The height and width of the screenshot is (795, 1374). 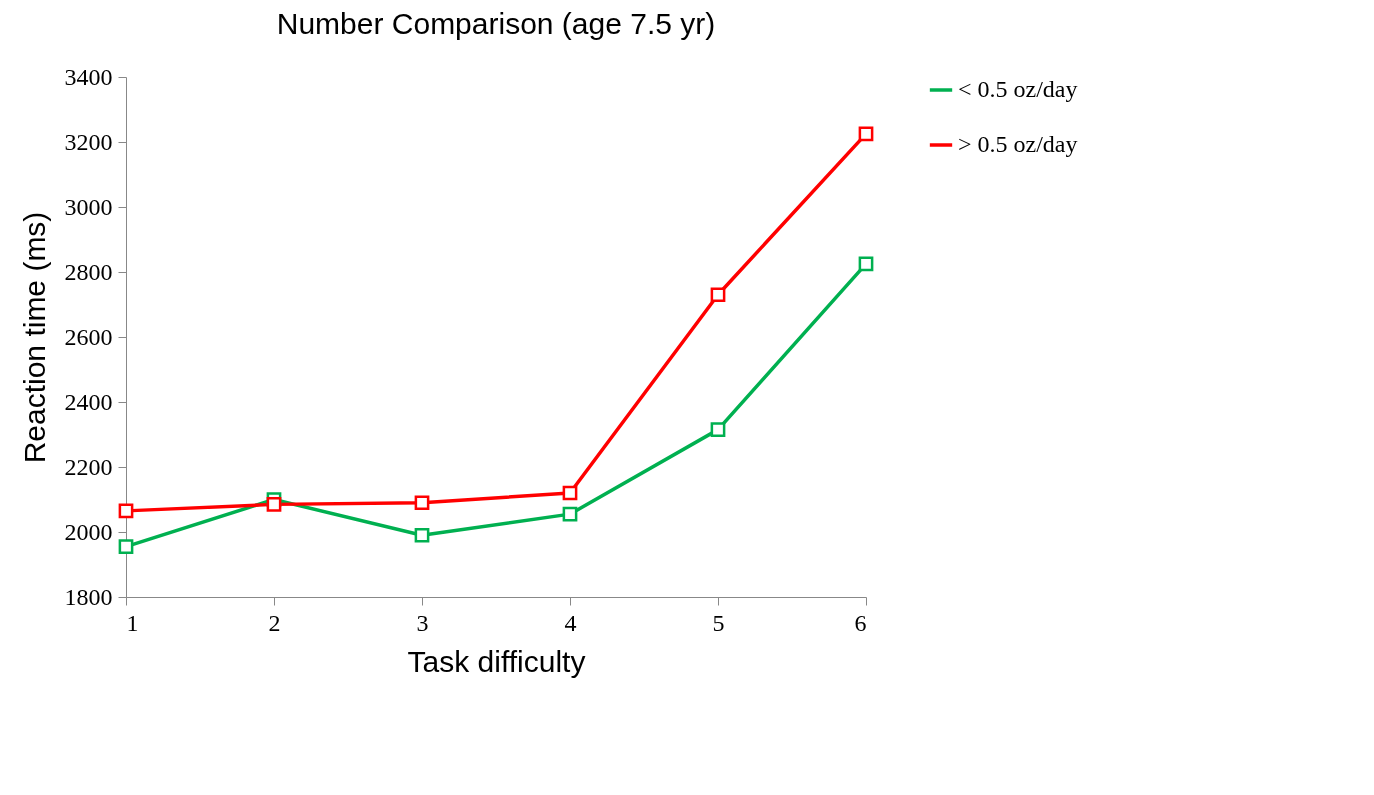 I want to click on y-tick-label: 2800, so click(x=88, y=271).